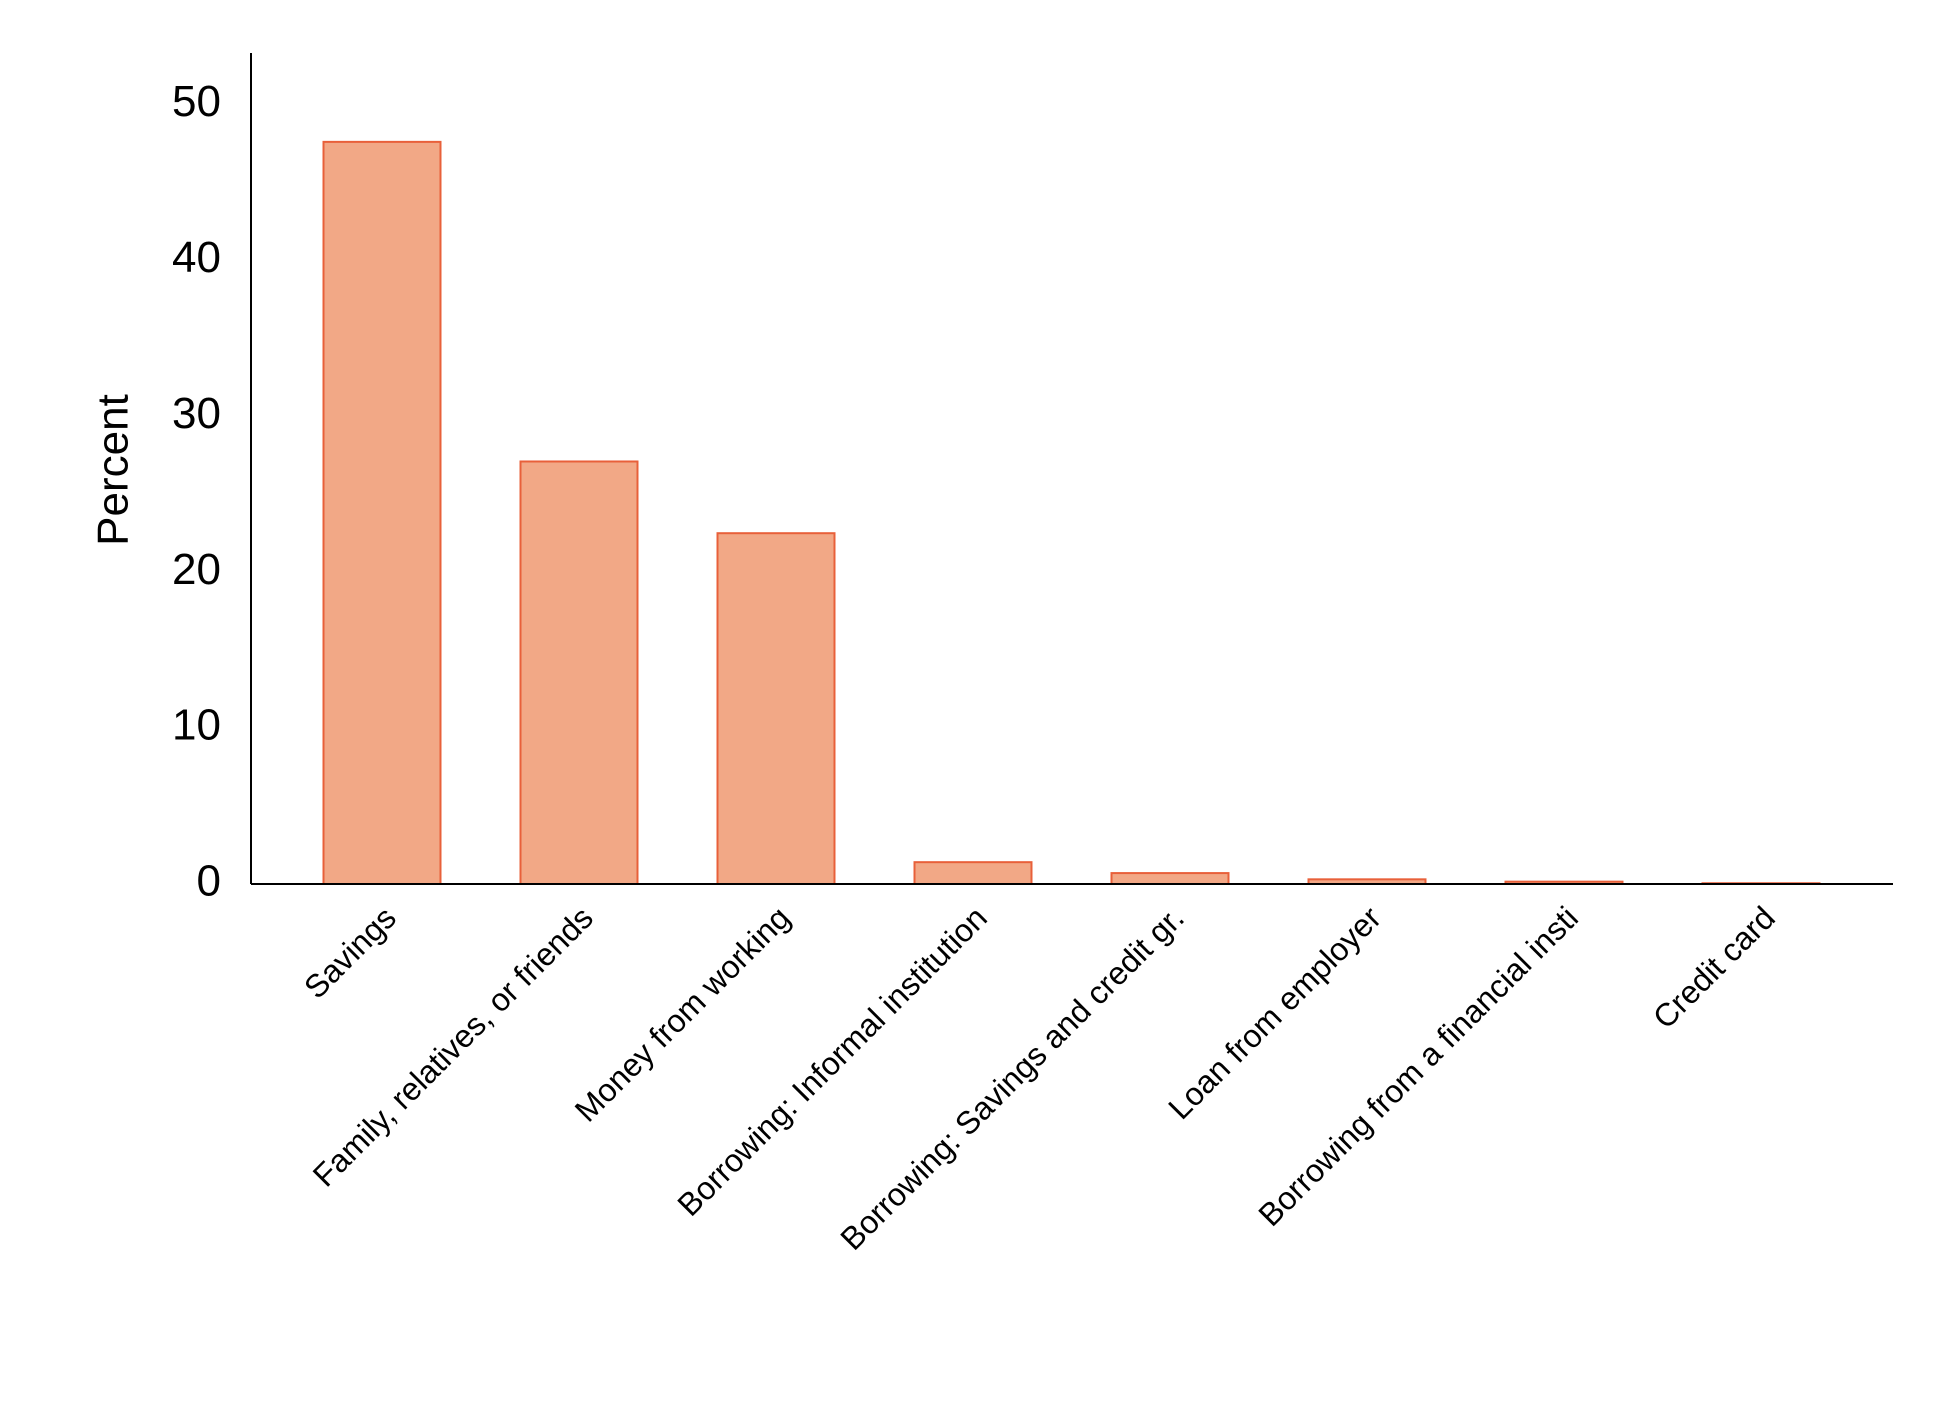  What do you see at coordinates (113, 470) in the screenshot?
I see `y-axis-label: Percent` at bounding box center [113, 470].